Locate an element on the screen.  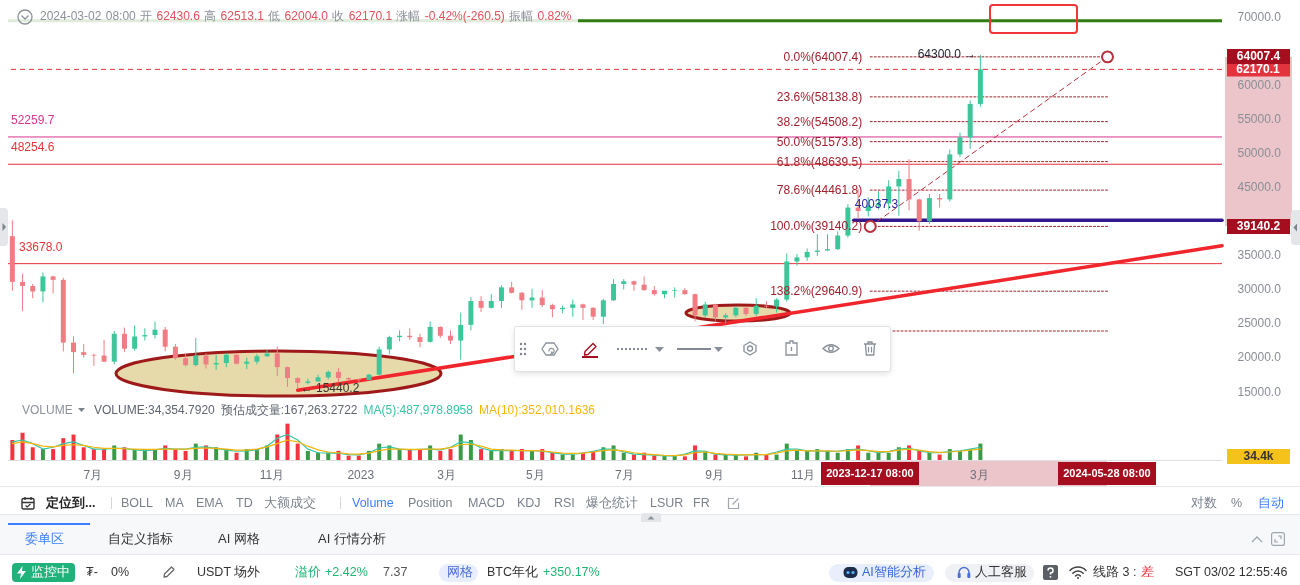
text: 溢价 is located at coordinates (308, 572).